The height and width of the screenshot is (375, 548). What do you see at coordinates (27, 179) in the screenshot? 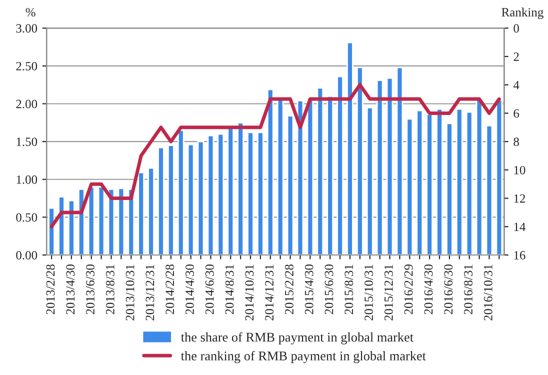
I see `y-tick-label: 1.00` at bounding box center [27, 179].